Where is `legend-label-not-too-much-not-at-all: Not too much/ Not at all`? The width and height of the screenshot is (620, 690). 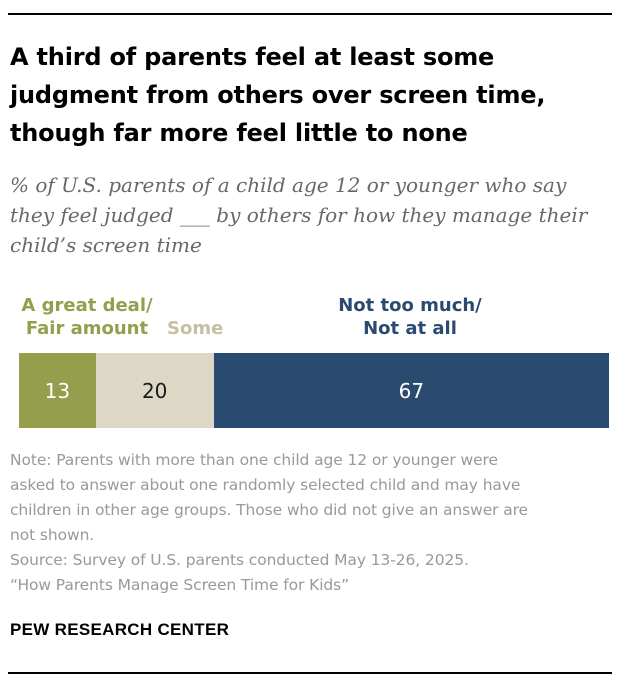 legend-label-not-too-much-not-at-all: Not too much/ Not at all is located at coordinates (410, 317).